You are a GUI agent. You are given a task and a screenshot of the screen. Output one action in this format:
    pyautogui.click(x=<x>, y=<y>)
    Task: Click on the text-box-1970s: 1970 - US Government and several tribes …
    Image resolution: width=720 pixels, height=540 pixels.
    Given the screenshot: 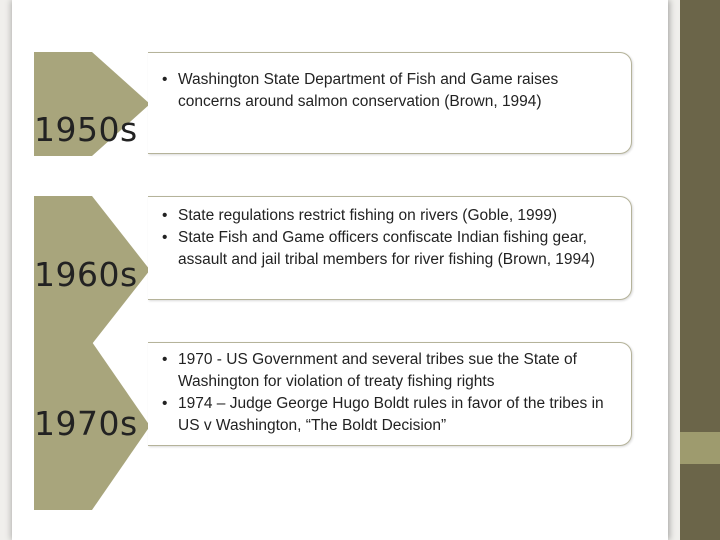 What is the action you would take?
    pyautogui.click(x=390, y=394)
    